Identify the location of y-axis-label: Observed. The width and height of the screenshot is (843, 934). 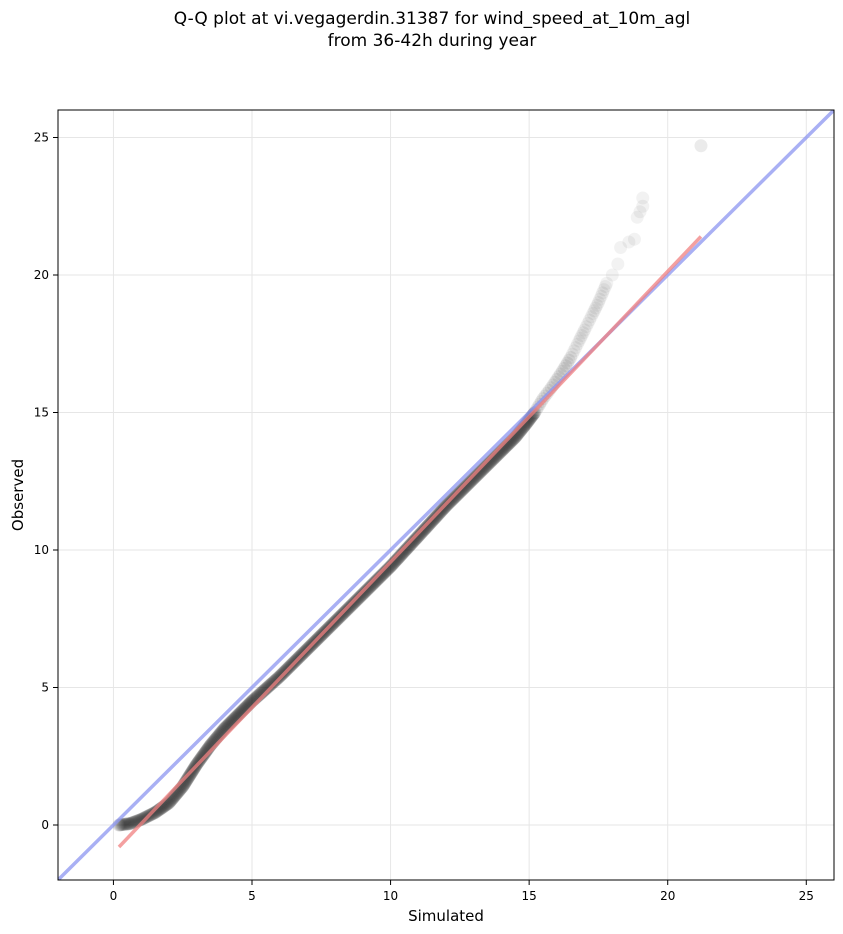
(18, 495).